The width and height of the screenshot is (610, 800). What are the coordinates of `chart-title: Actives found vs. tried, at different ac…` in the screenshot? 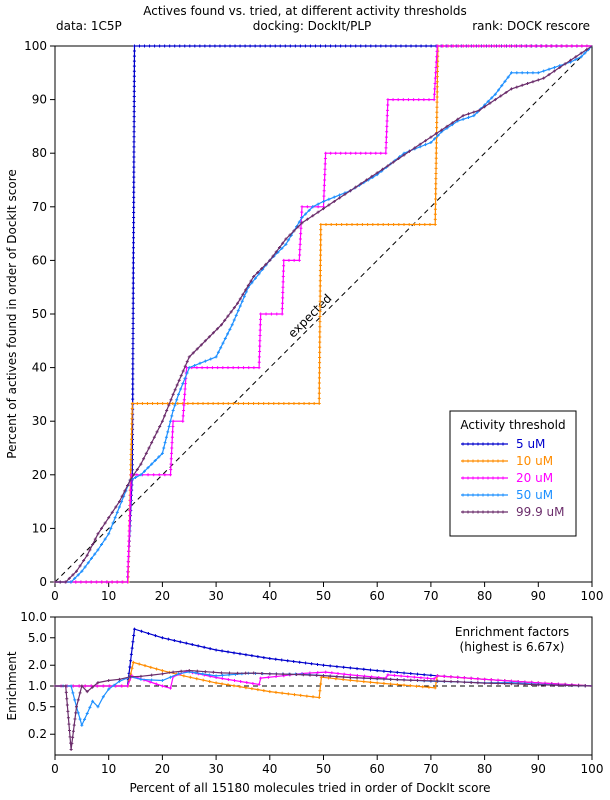 It's located at (304, 11).